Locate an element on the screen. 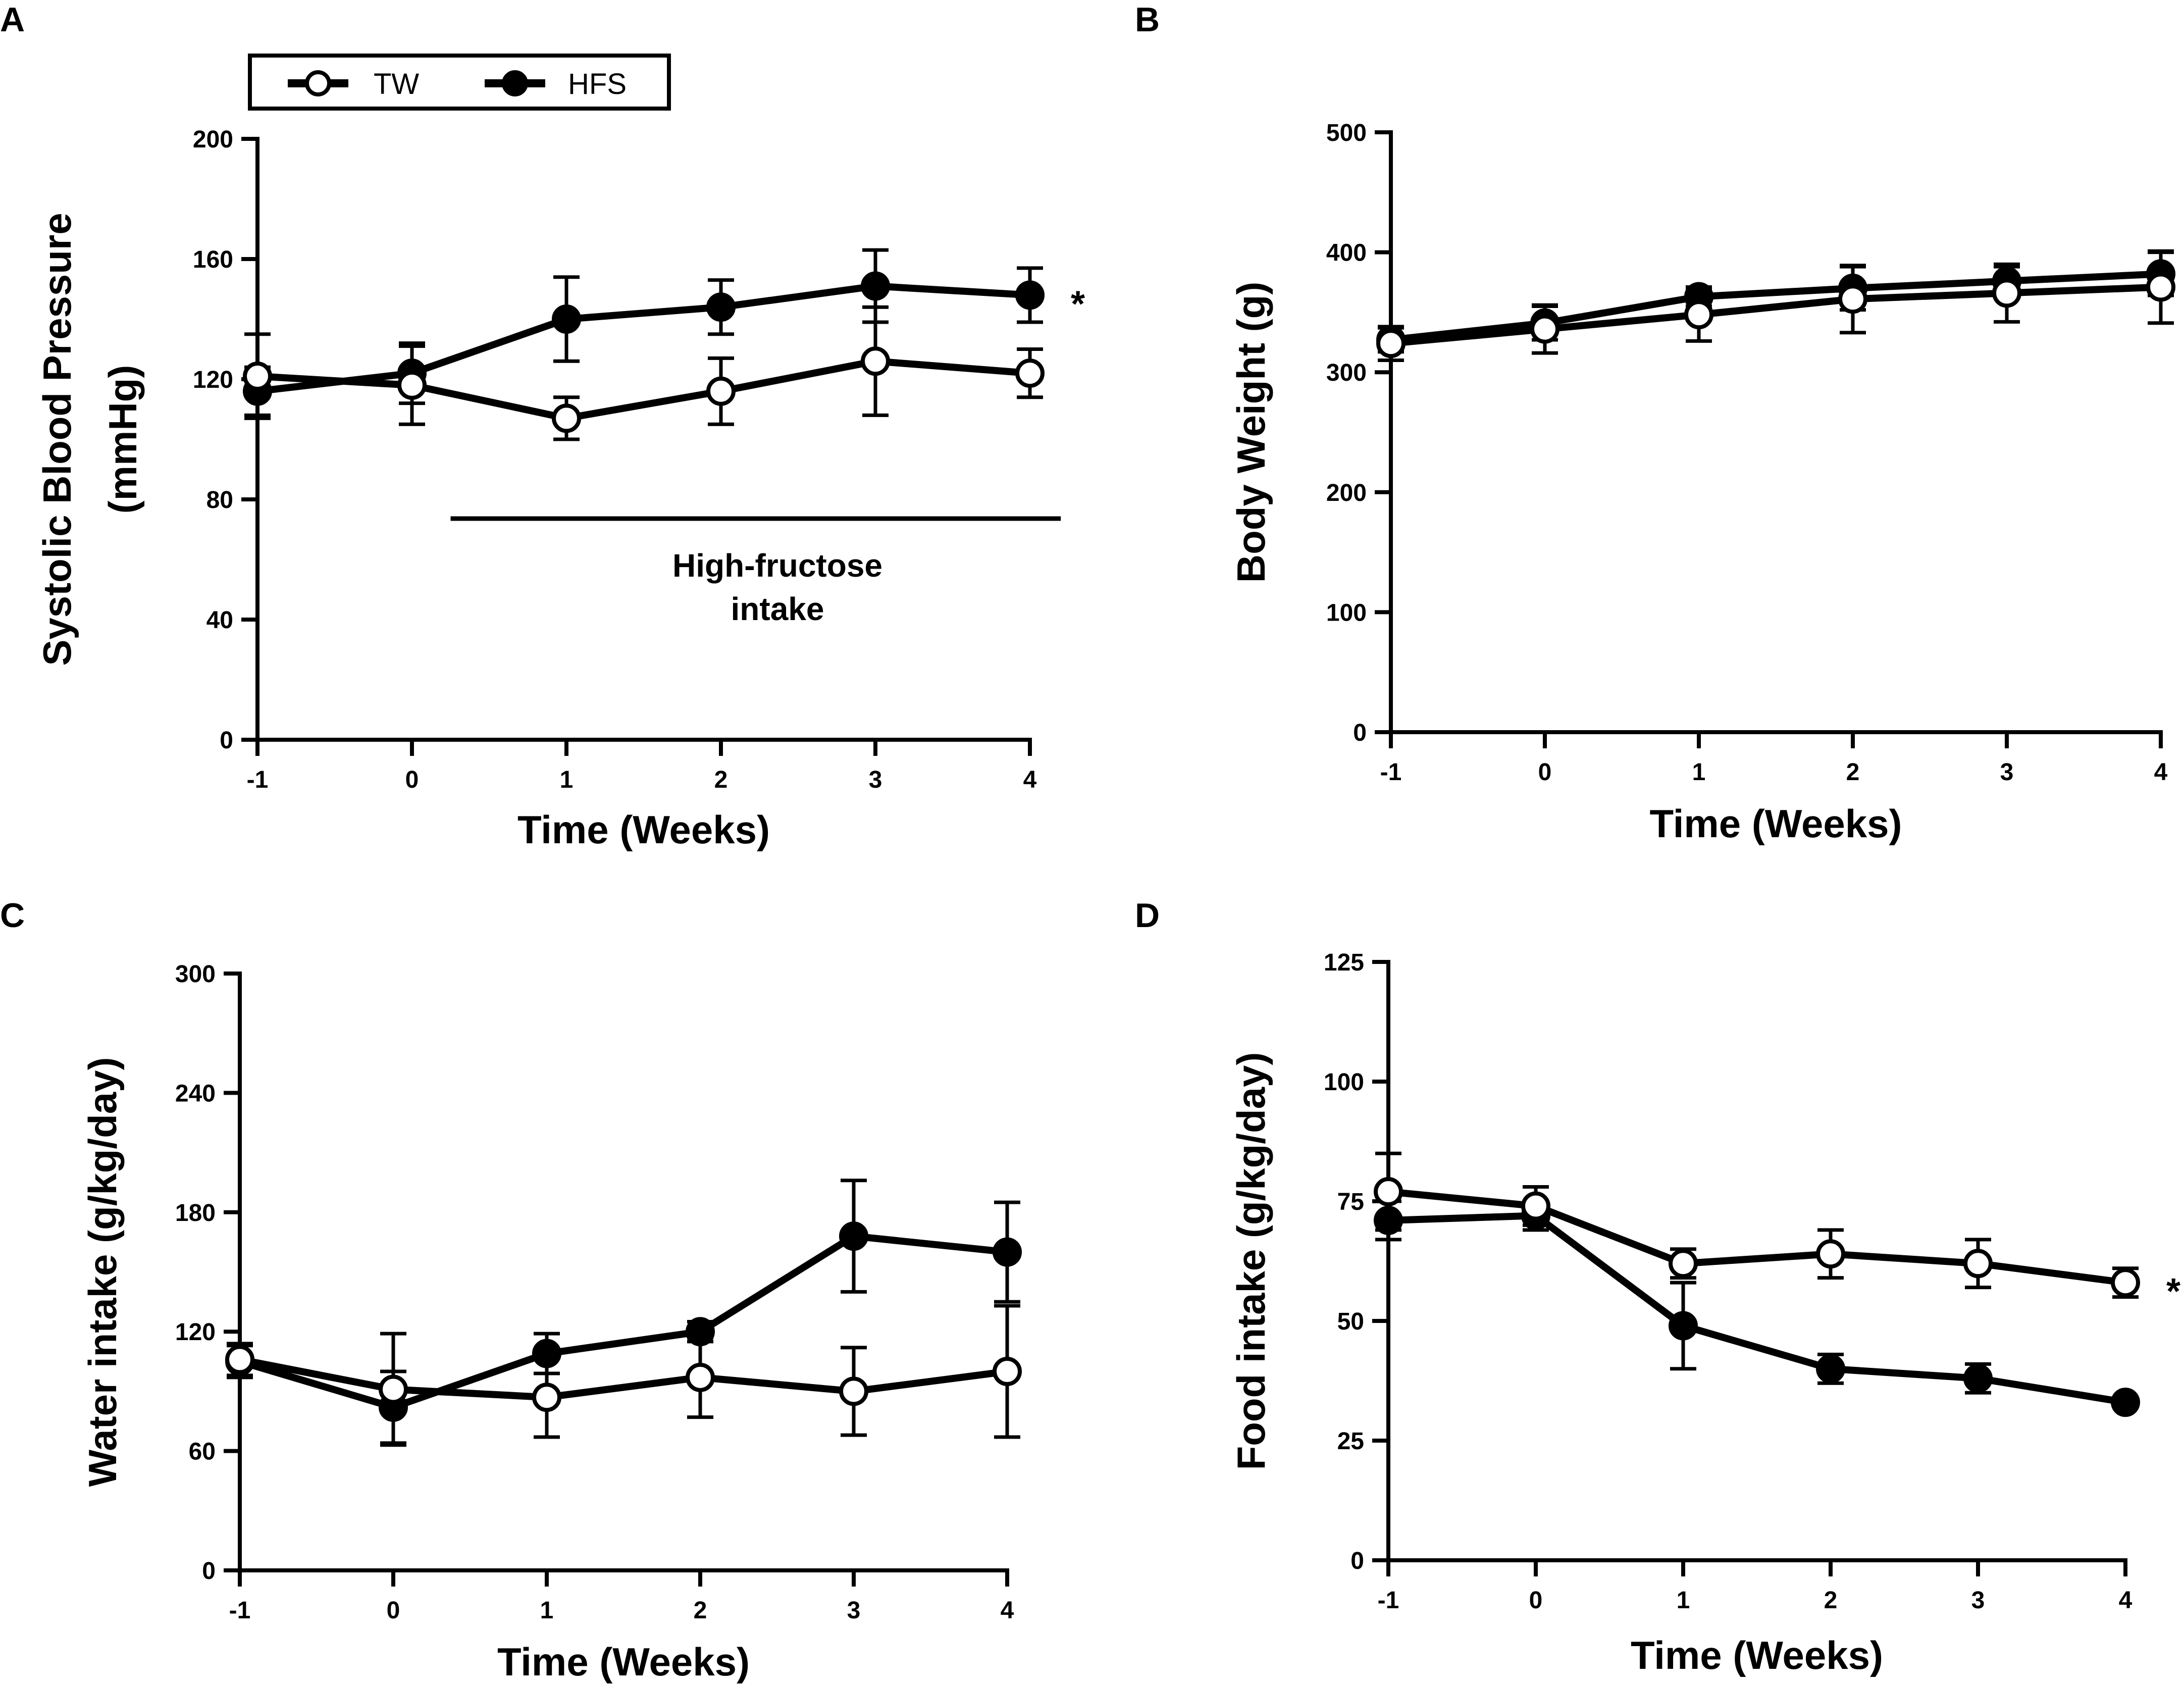 This screenshot has width=2184, height=1685. annotation-high-fructose: High-fructose intake is located at coordinates (755, 572).